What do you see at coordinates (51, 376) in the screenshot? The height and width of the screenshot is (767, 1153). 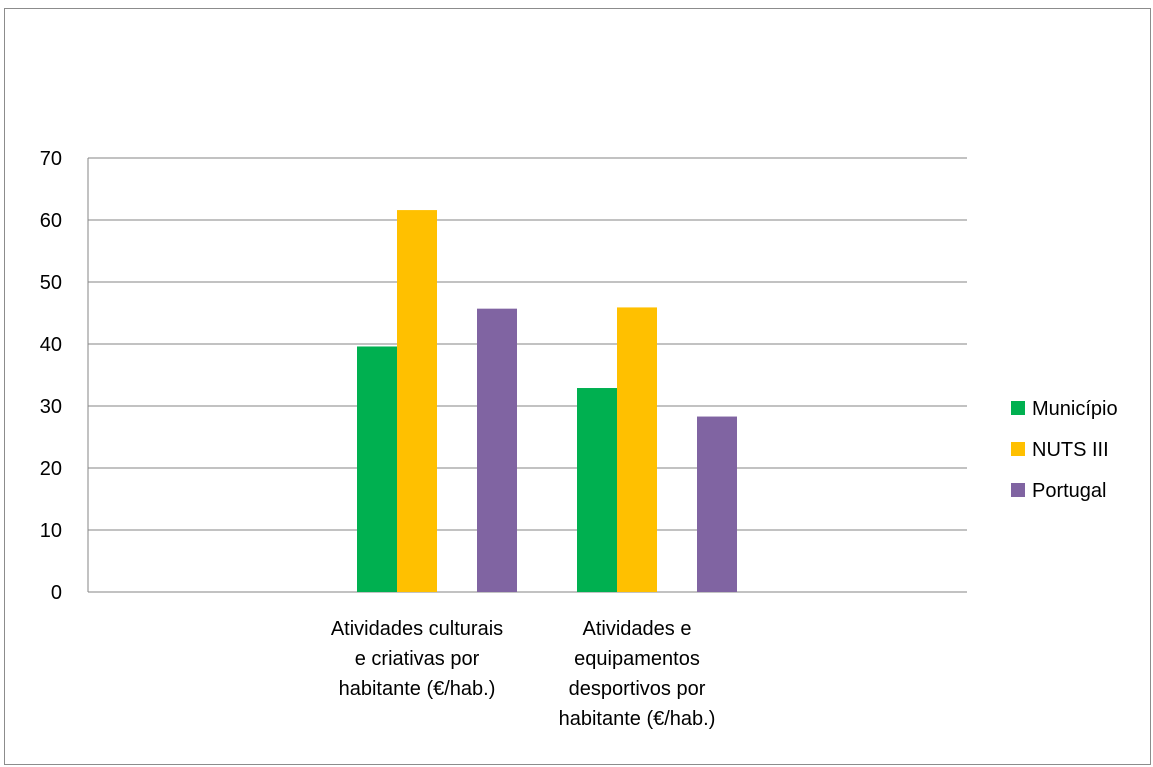 I see `y-axis-ticks: 0 10 20 30 40 50 60 70` at bounding box center [51, 376].